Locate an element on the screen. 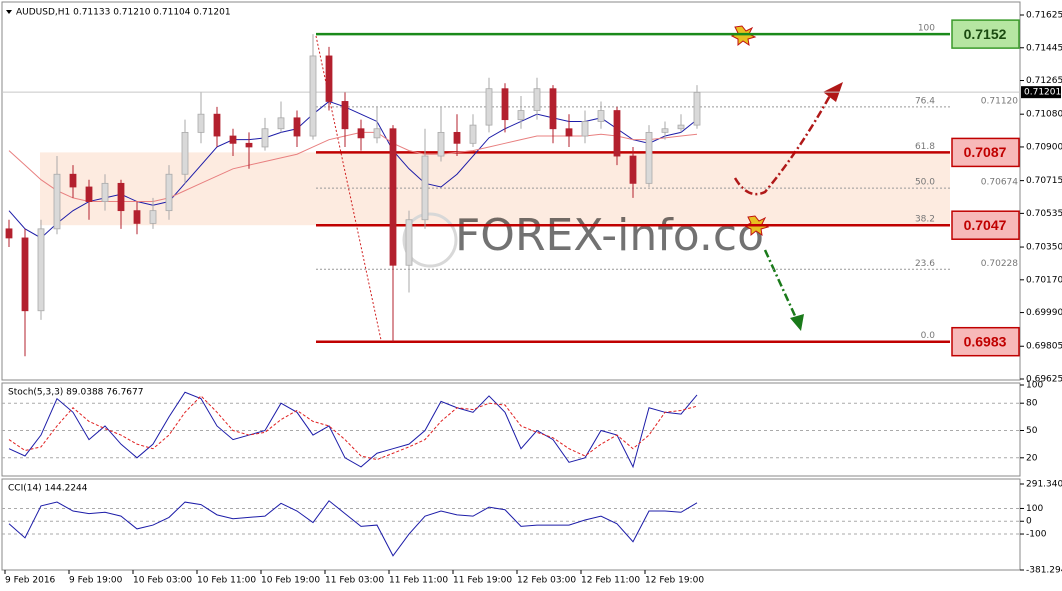 The height and width of the screenshot is (591, 1062). up-arrow is located at coordinates (783, 143).